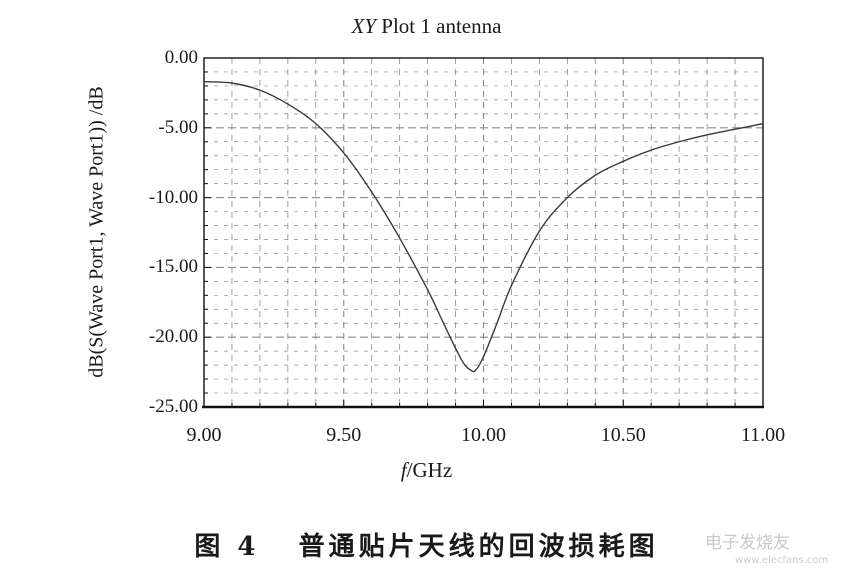 This screenshot has height=575, width=853. I want to click on chart-title-italic: XY, so click(364, 26).